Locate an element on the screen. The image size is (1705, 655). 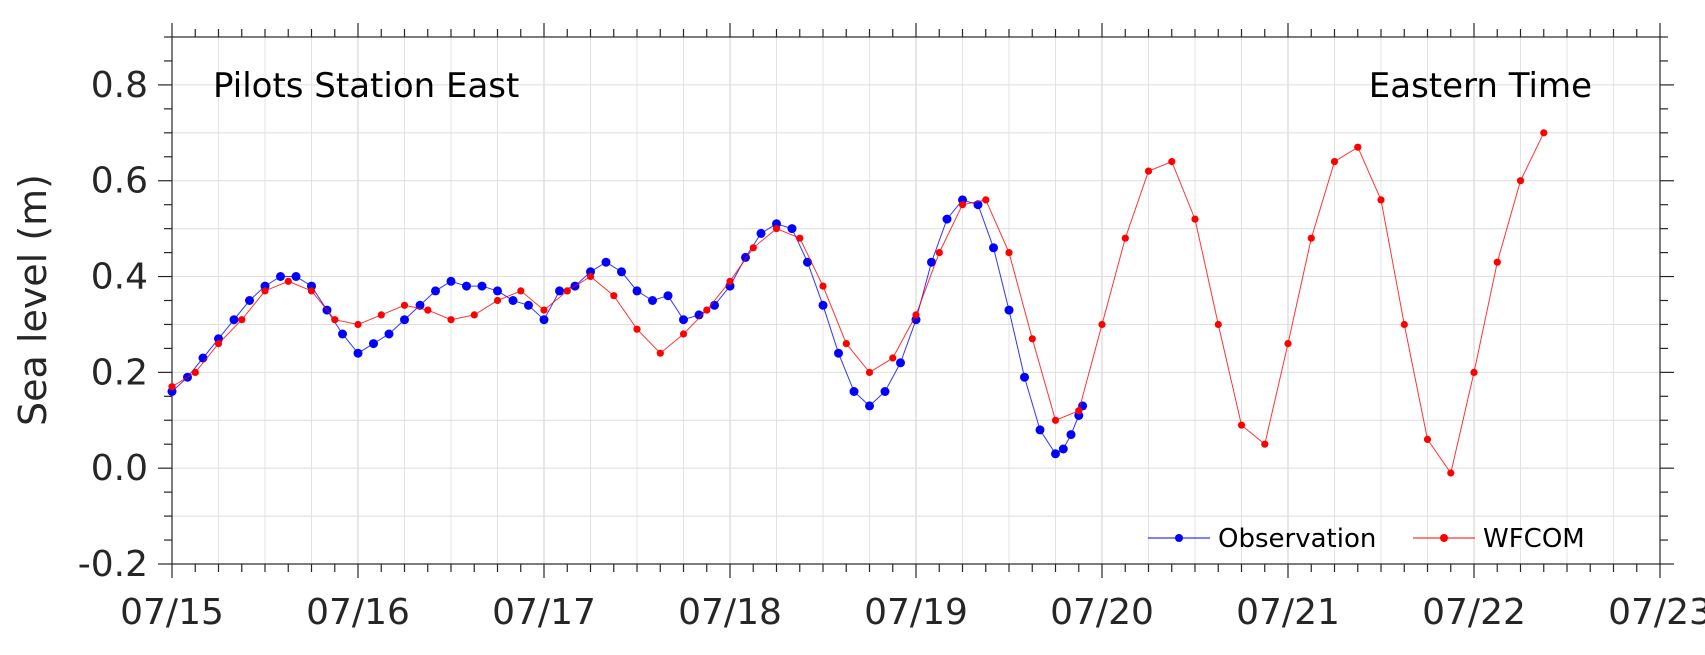
legend-wfcom-marker is located at coordinates (1444, 538).